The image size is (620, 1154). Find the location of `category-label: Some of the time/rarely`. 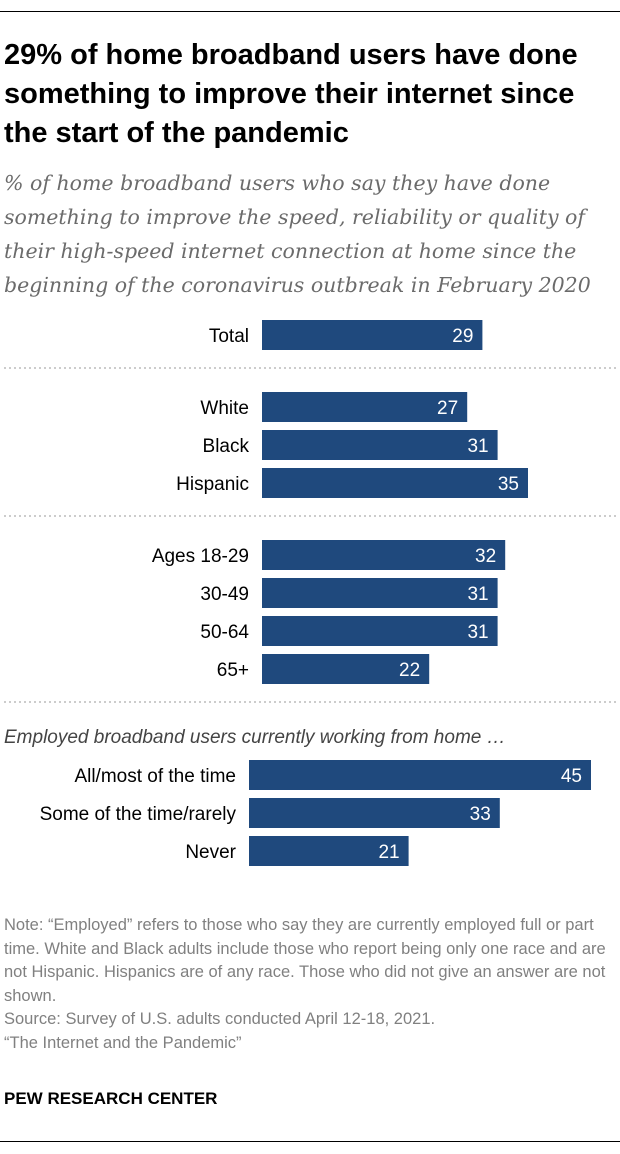

category-label: Some of the time/rarely is located at coordinates (138, 814).